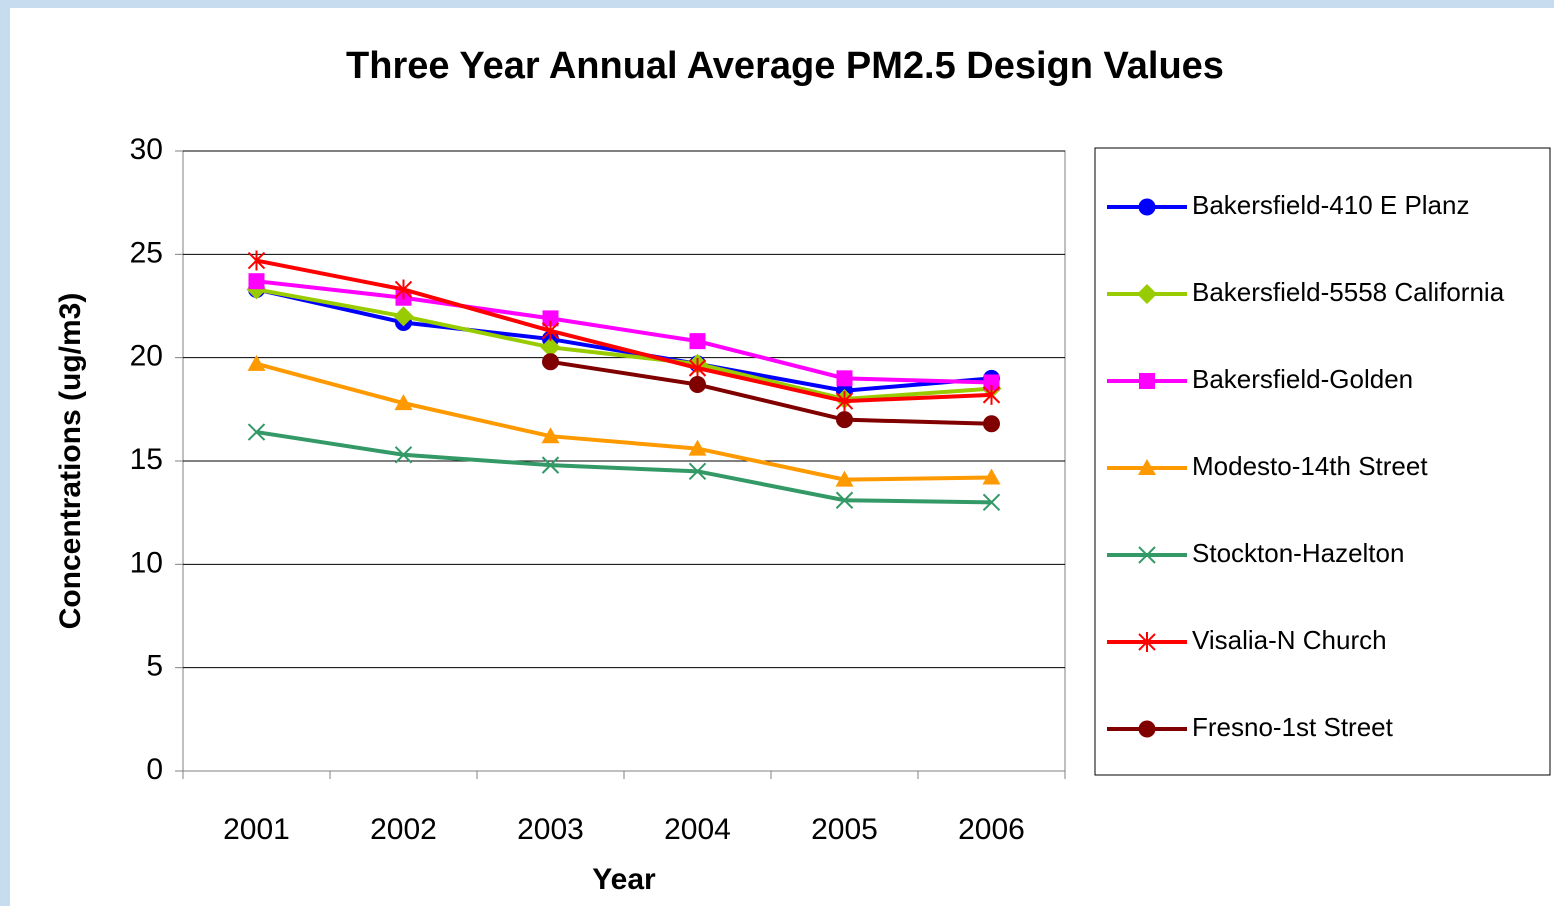 The width and height of the screenshot is (1554, 906). What do you see at coordinates (1289, 640) in the screenshot?
I see `legend-label: Visalia-N Church` at bounding box center [1289, 640].